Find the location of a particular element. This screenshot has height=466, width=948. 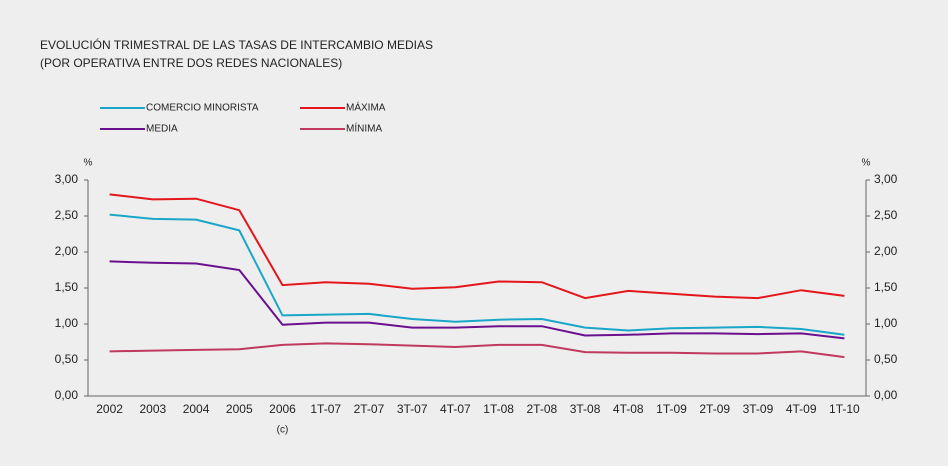

x-tick-label: 4T-08 is located at coordinates (628, 409).